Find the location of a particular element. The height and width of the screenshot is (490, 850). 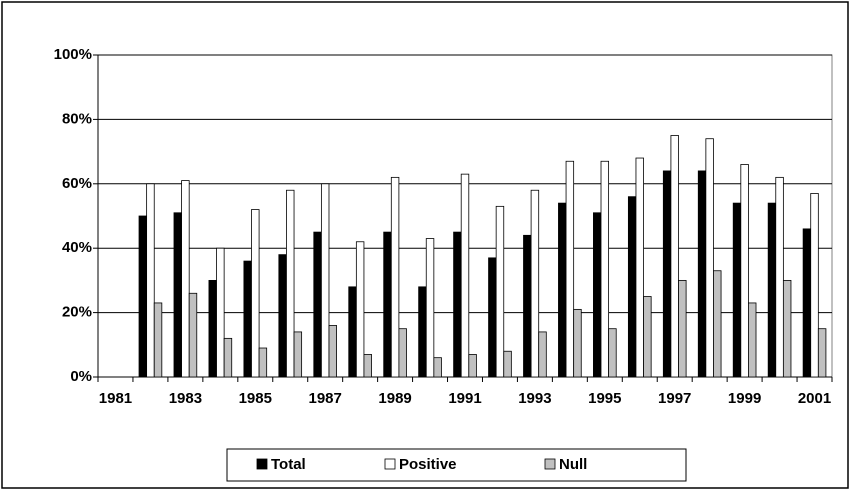

x-tick-label: 1997 is located at coordinates (674, 398).